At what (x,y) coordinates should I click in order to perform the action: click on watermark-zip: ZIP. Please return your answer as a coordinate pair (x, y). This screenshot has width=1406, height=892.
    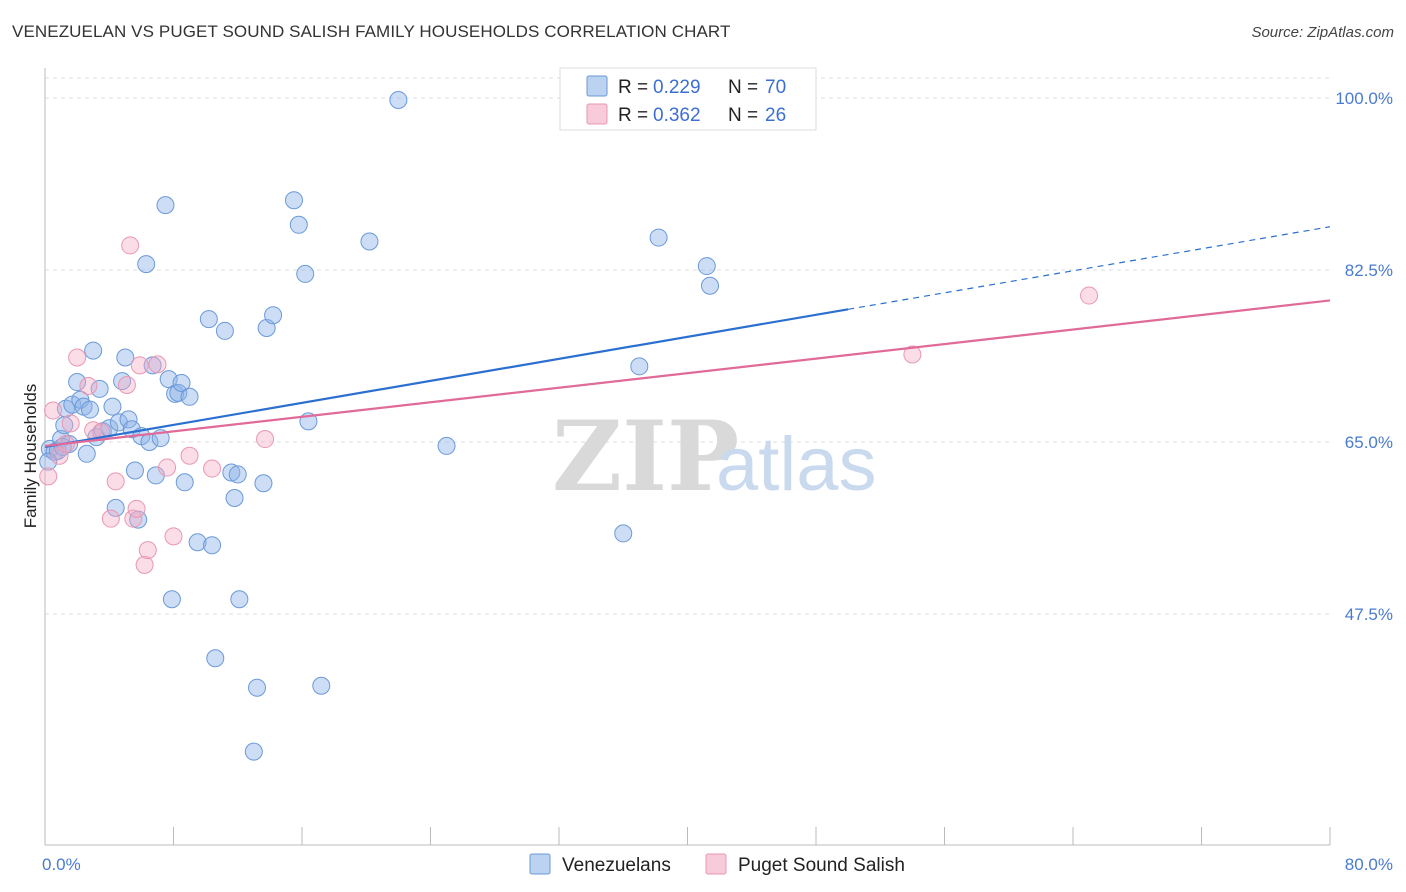
    Looking at the image, I should click on (645, 456).